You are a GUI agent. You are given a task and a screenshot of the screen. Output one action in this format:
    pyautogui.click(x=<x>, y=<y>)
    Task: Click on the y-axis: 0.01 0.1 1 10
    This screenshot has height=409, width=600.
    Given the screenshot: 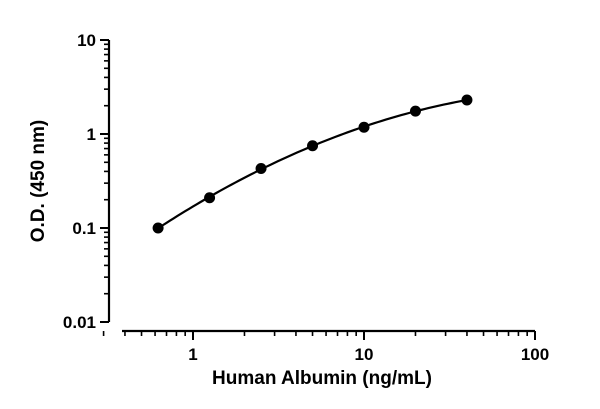 What is the action you would take?
    pyautogui.click(x=87, y=181)
    